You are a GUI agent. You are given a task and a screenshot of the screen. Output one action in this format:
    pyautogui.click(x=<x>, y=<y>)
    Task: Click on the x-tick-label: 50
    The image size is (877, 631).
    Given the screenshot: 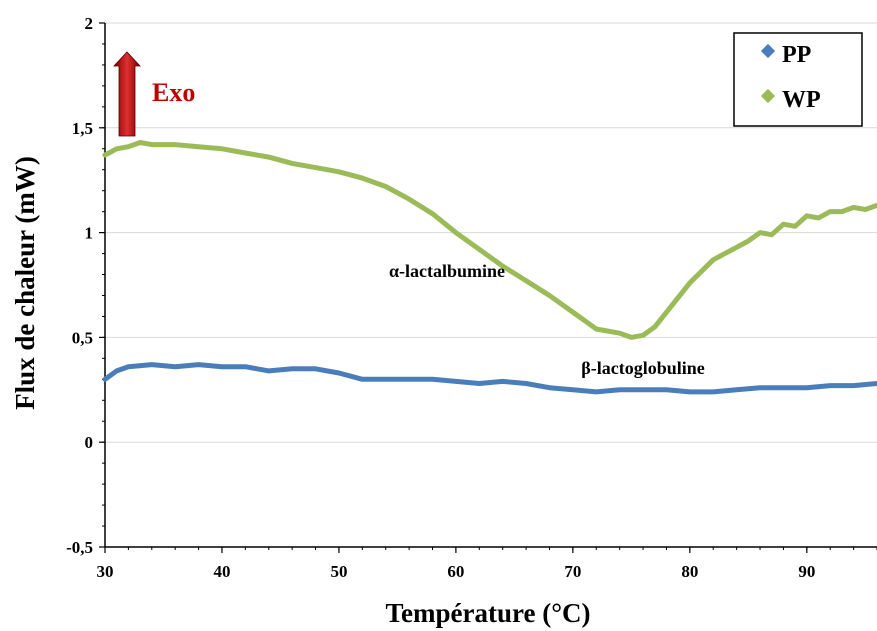 What is the action you would take?
    pyautogui.click(x=338, y=571)
    